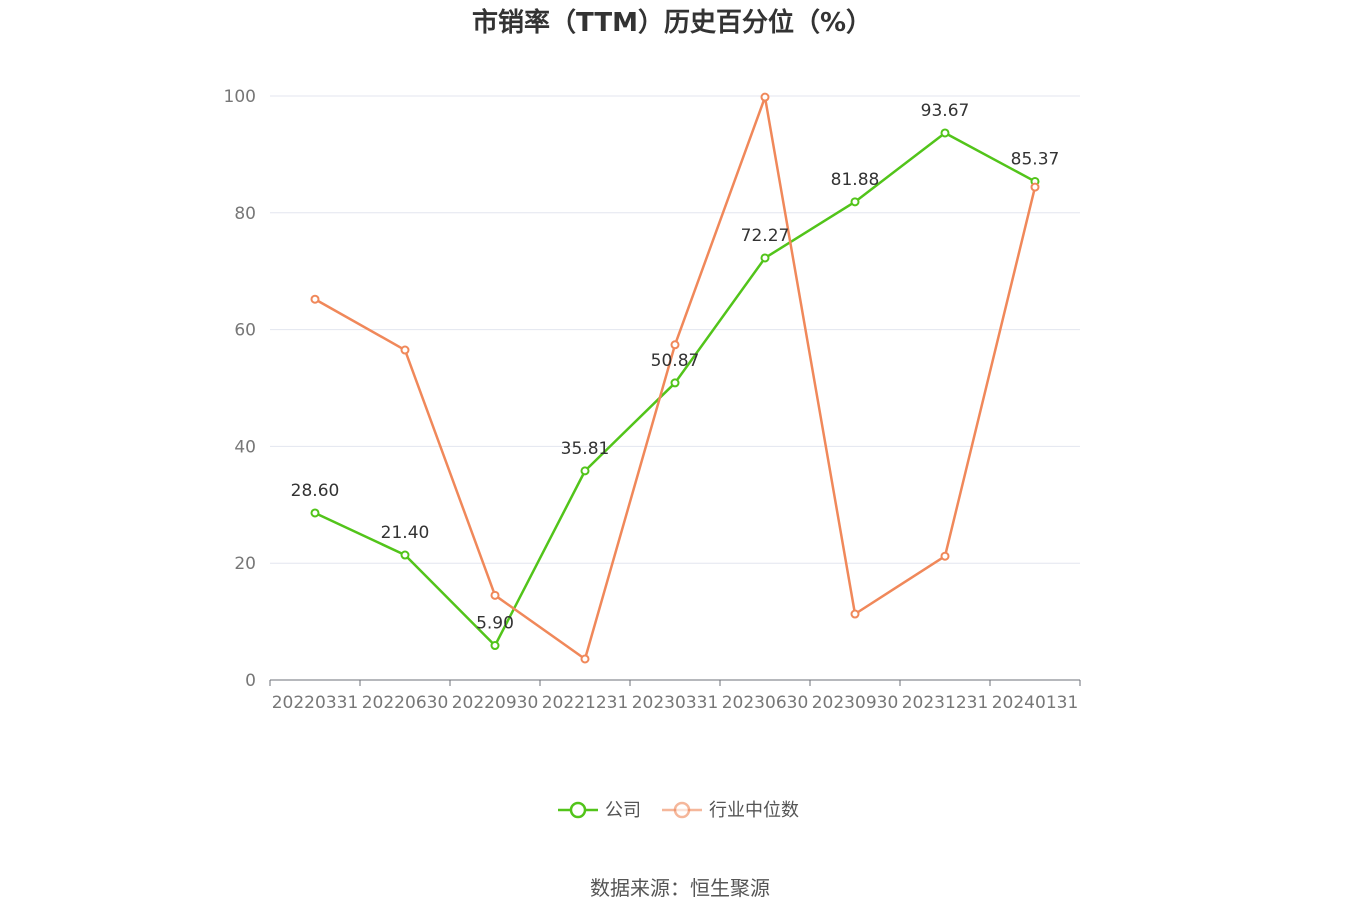 Image resolution: width=1360 pixels, height=920 pixels. I want to click on source-note: 数据来源：恒生聚源, so click(680, 888).